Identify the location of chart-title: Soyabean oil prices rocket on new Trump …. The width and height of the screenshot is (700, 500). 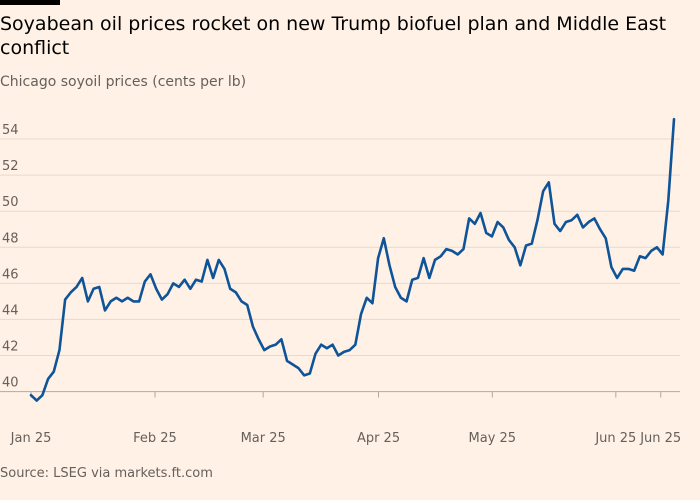
(333, 36).